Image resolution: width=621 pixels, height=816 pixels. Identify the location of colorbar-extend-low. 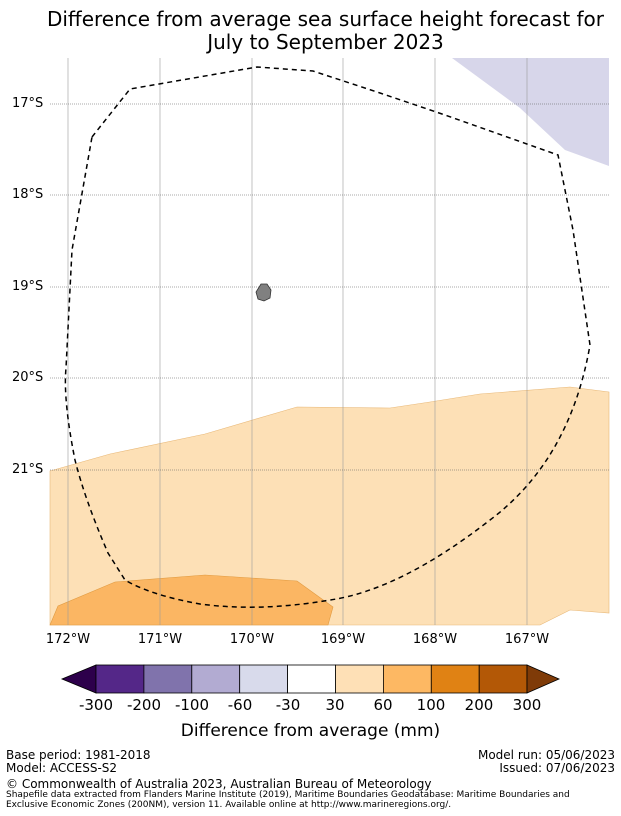
(78, 679).